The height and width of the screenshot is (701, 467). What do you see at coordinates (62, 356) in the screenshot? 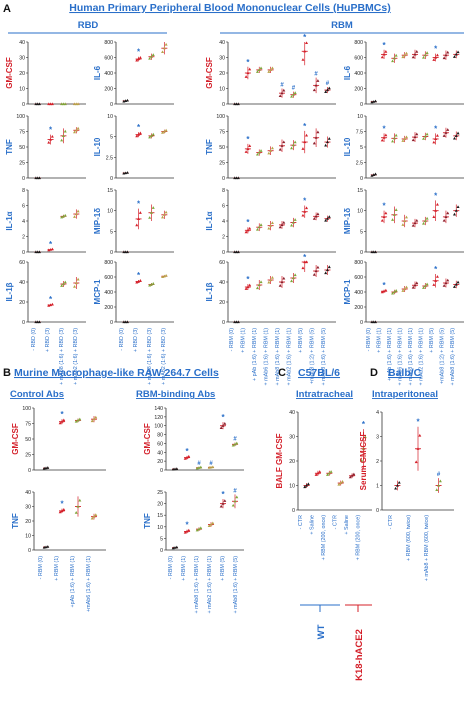
I see `x-label-rbd-left: + mAb8 (1:6) + RBD (3)` at bounding box center [62, 356].